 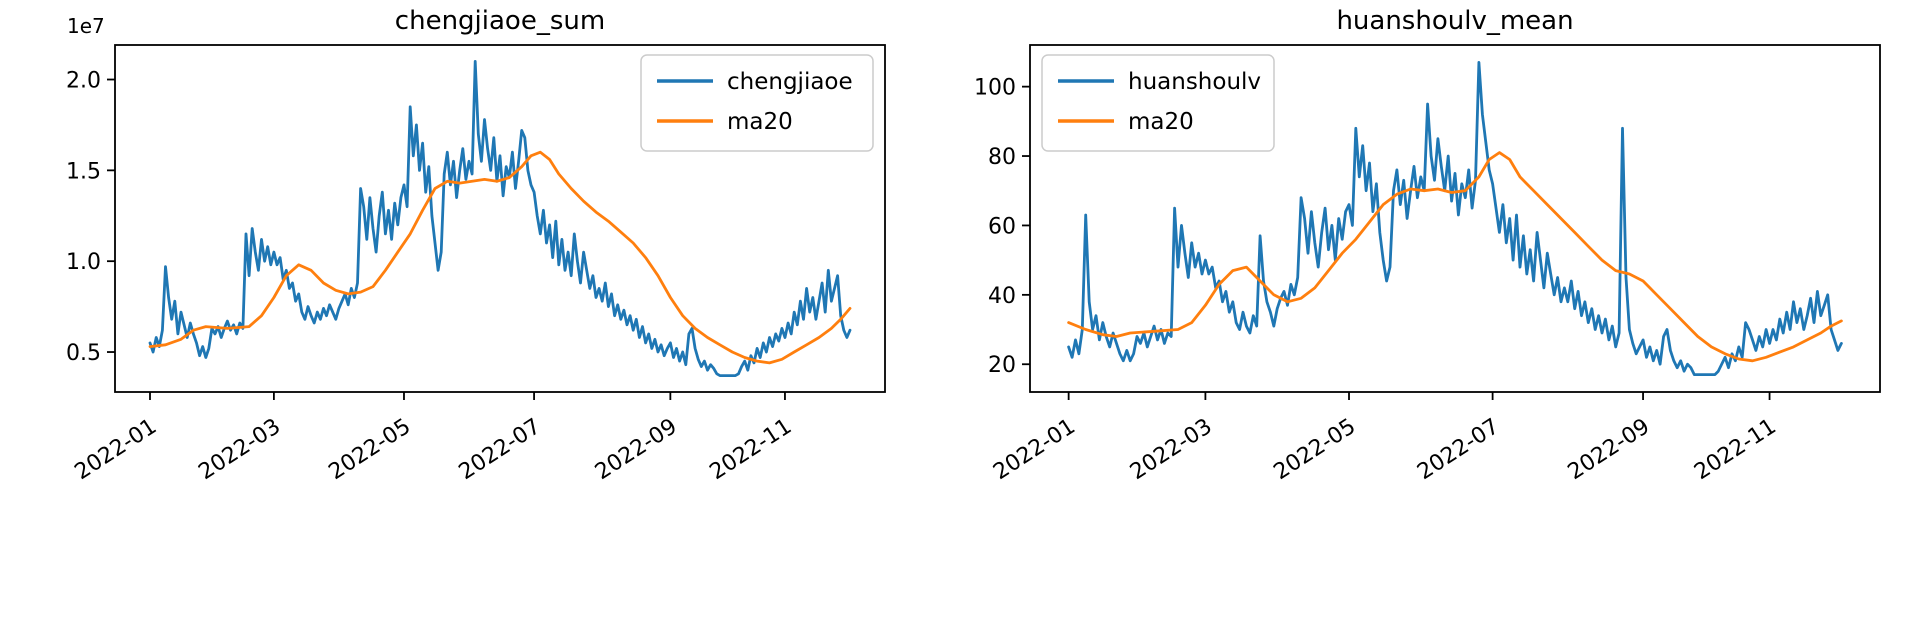 I want to click on y-tick-label: 0.5, so click(x=83, y=353).